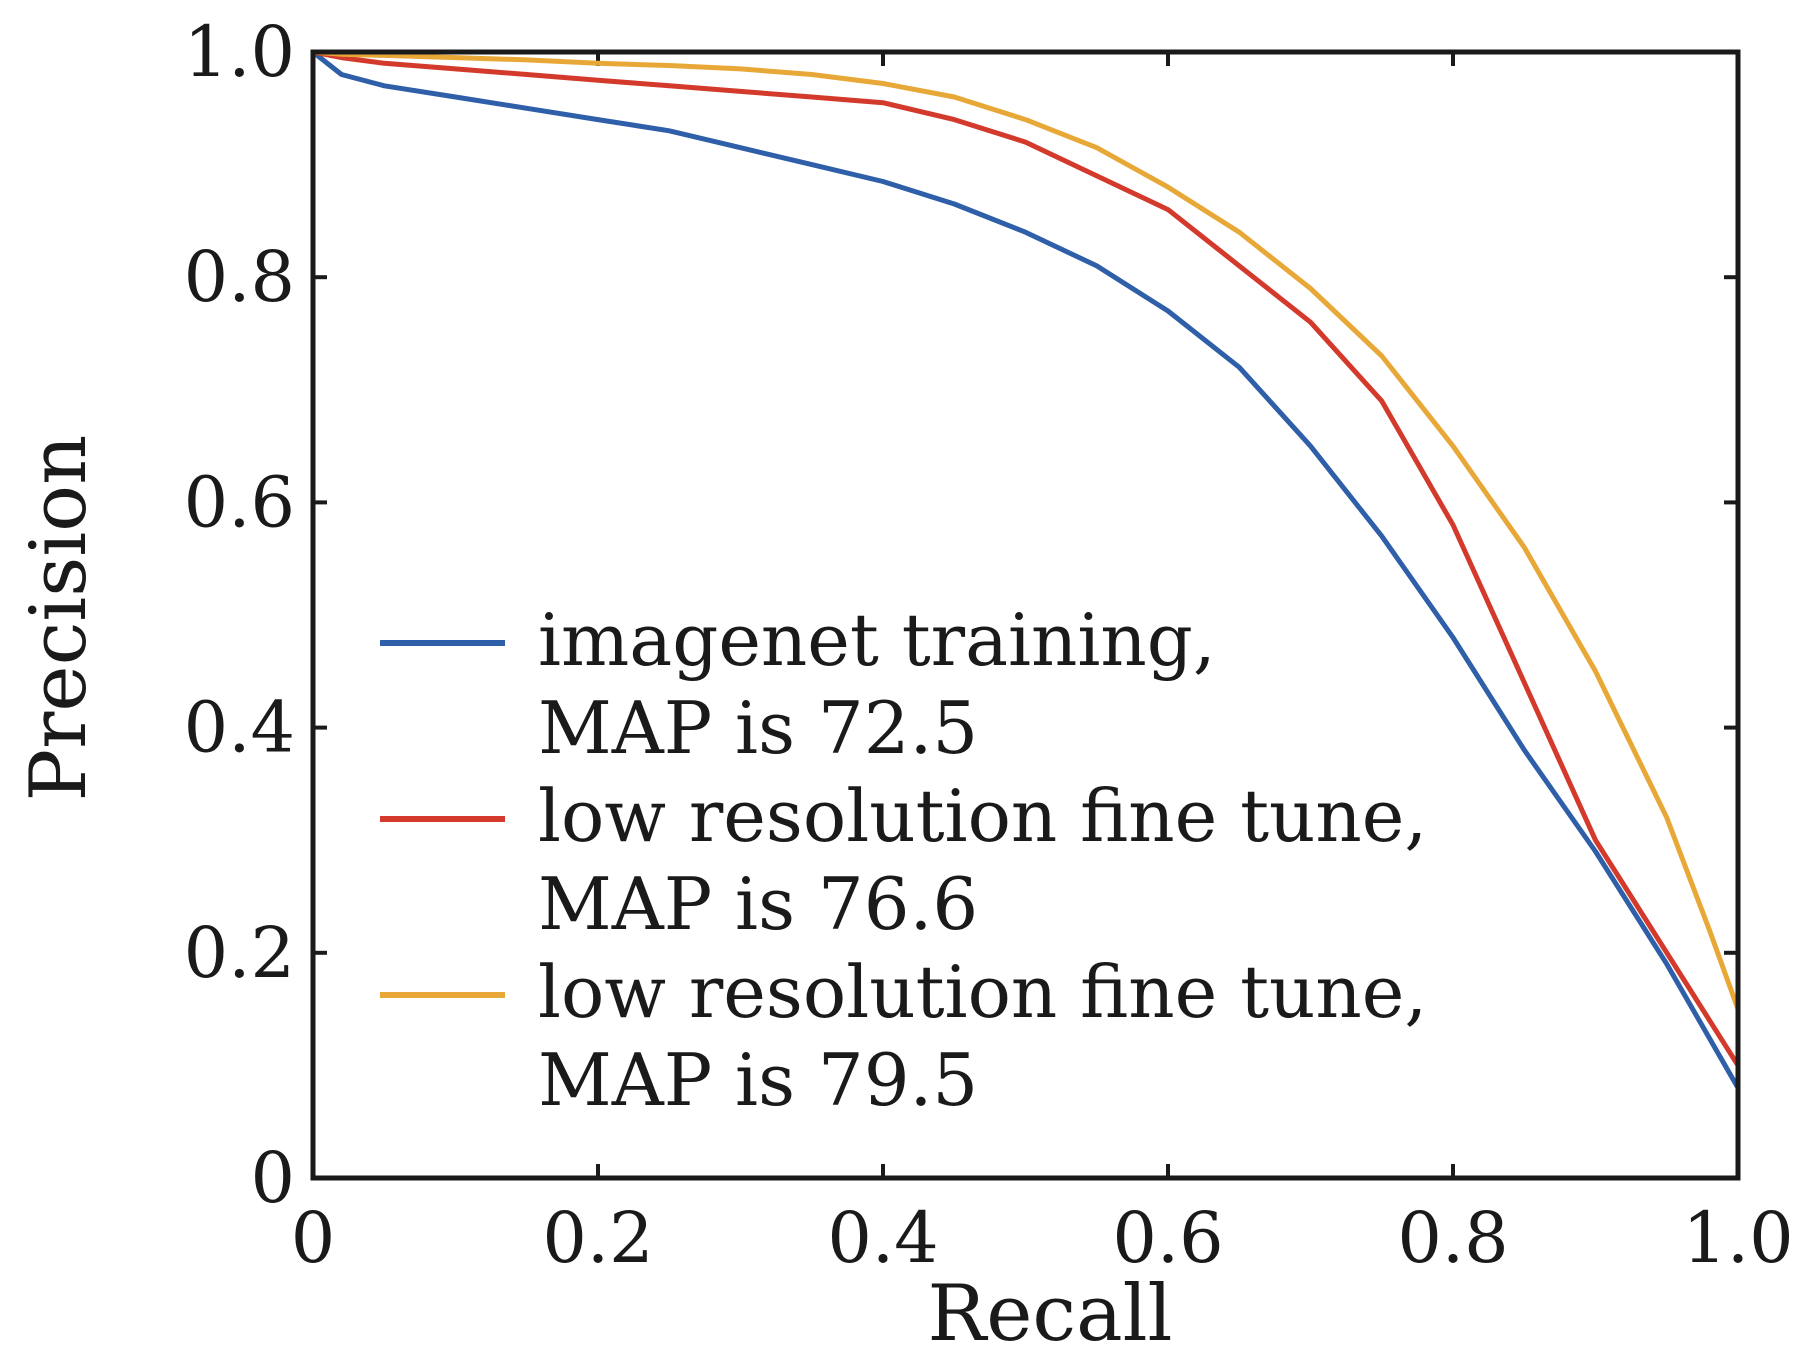 The height and width of the screenshot is (1372, 1820). What do you see at coordinates (239, 277) in the screenshot?
I see `y-tick-label: 0.8` at bounding box center [239, 277].